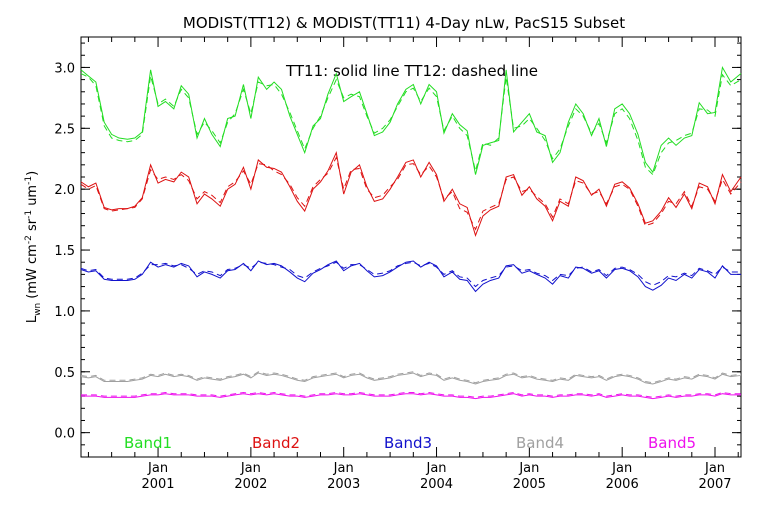 The height and width of the screenshot is (512, 768). What do you see at coordinates (64, 434) in the screenshot?
I see `y-tick-label: 0.0` at bounding box center [64, 434].